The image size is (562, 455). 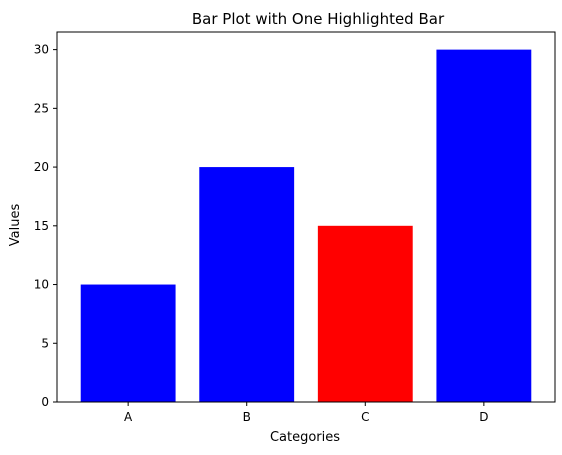 I want to click on y-axis-label: Values, so click(x=15, y=225).